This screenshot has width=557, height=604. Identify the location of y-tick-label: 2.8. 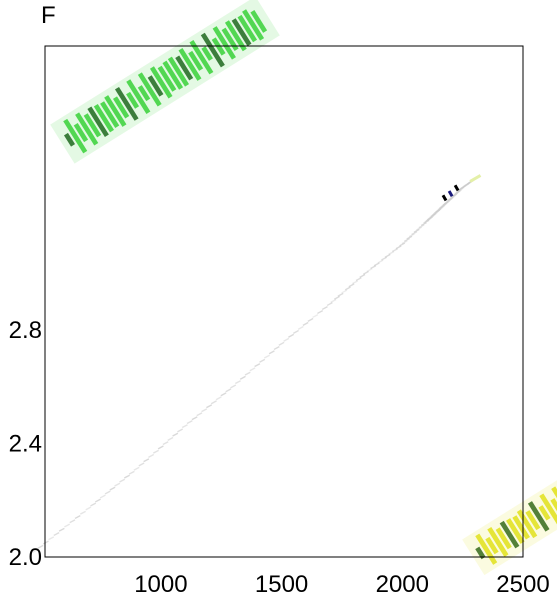
(25, 330).